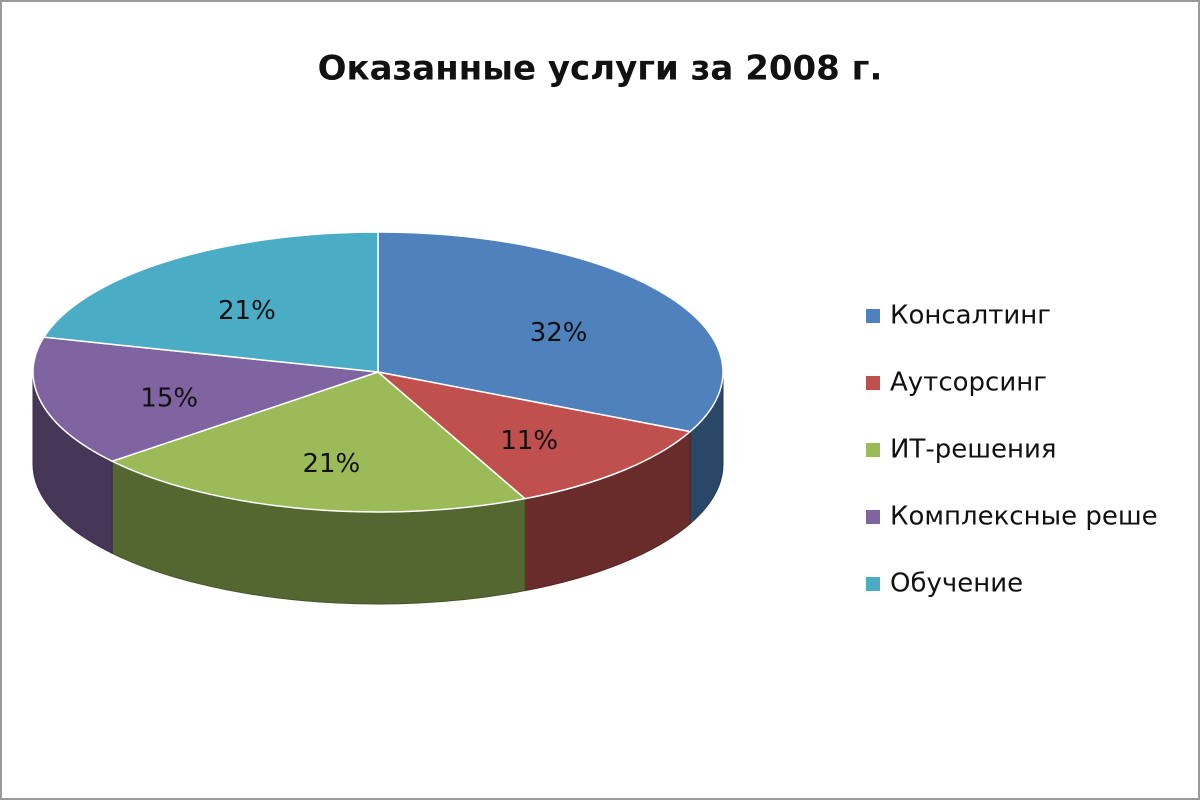  Describe the element at coordinates (956, 584) in the screenshot. I see `legend-label: Обучение` at that location.